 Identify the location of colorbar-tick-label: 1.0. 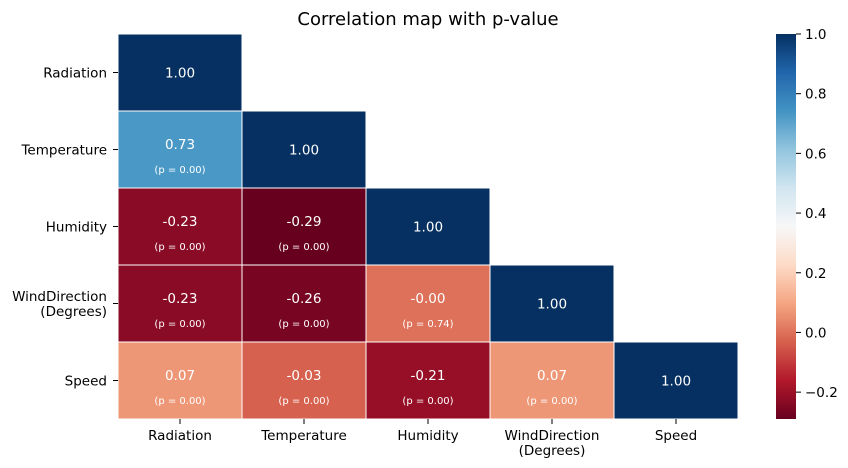
(815, 35).